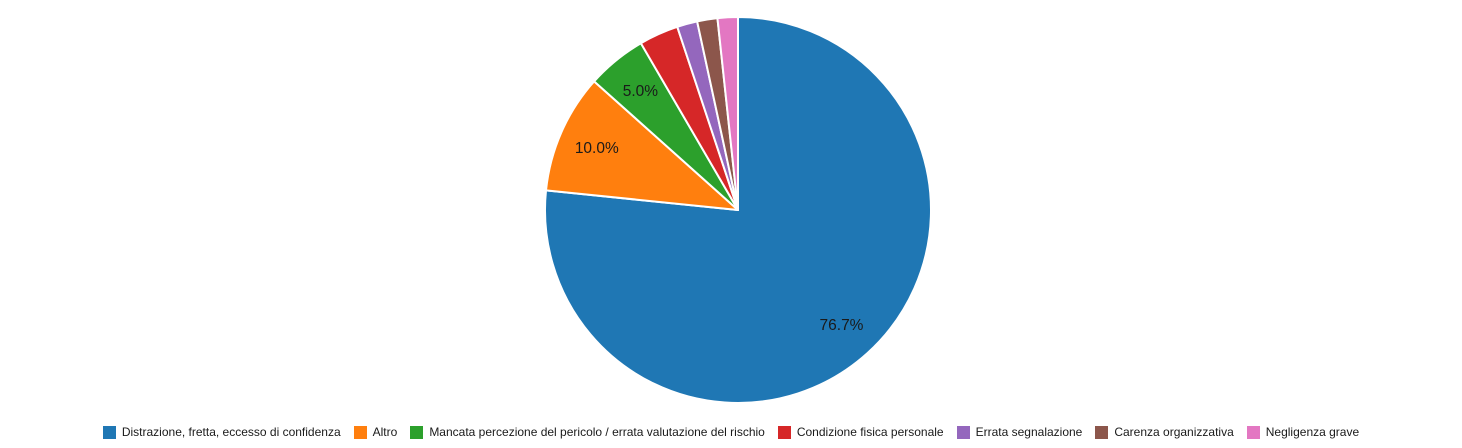  Describe the element at coordinates (1029, 432) in the screenshot. I see `legend-item-label: Errata segnalazione` at that location.